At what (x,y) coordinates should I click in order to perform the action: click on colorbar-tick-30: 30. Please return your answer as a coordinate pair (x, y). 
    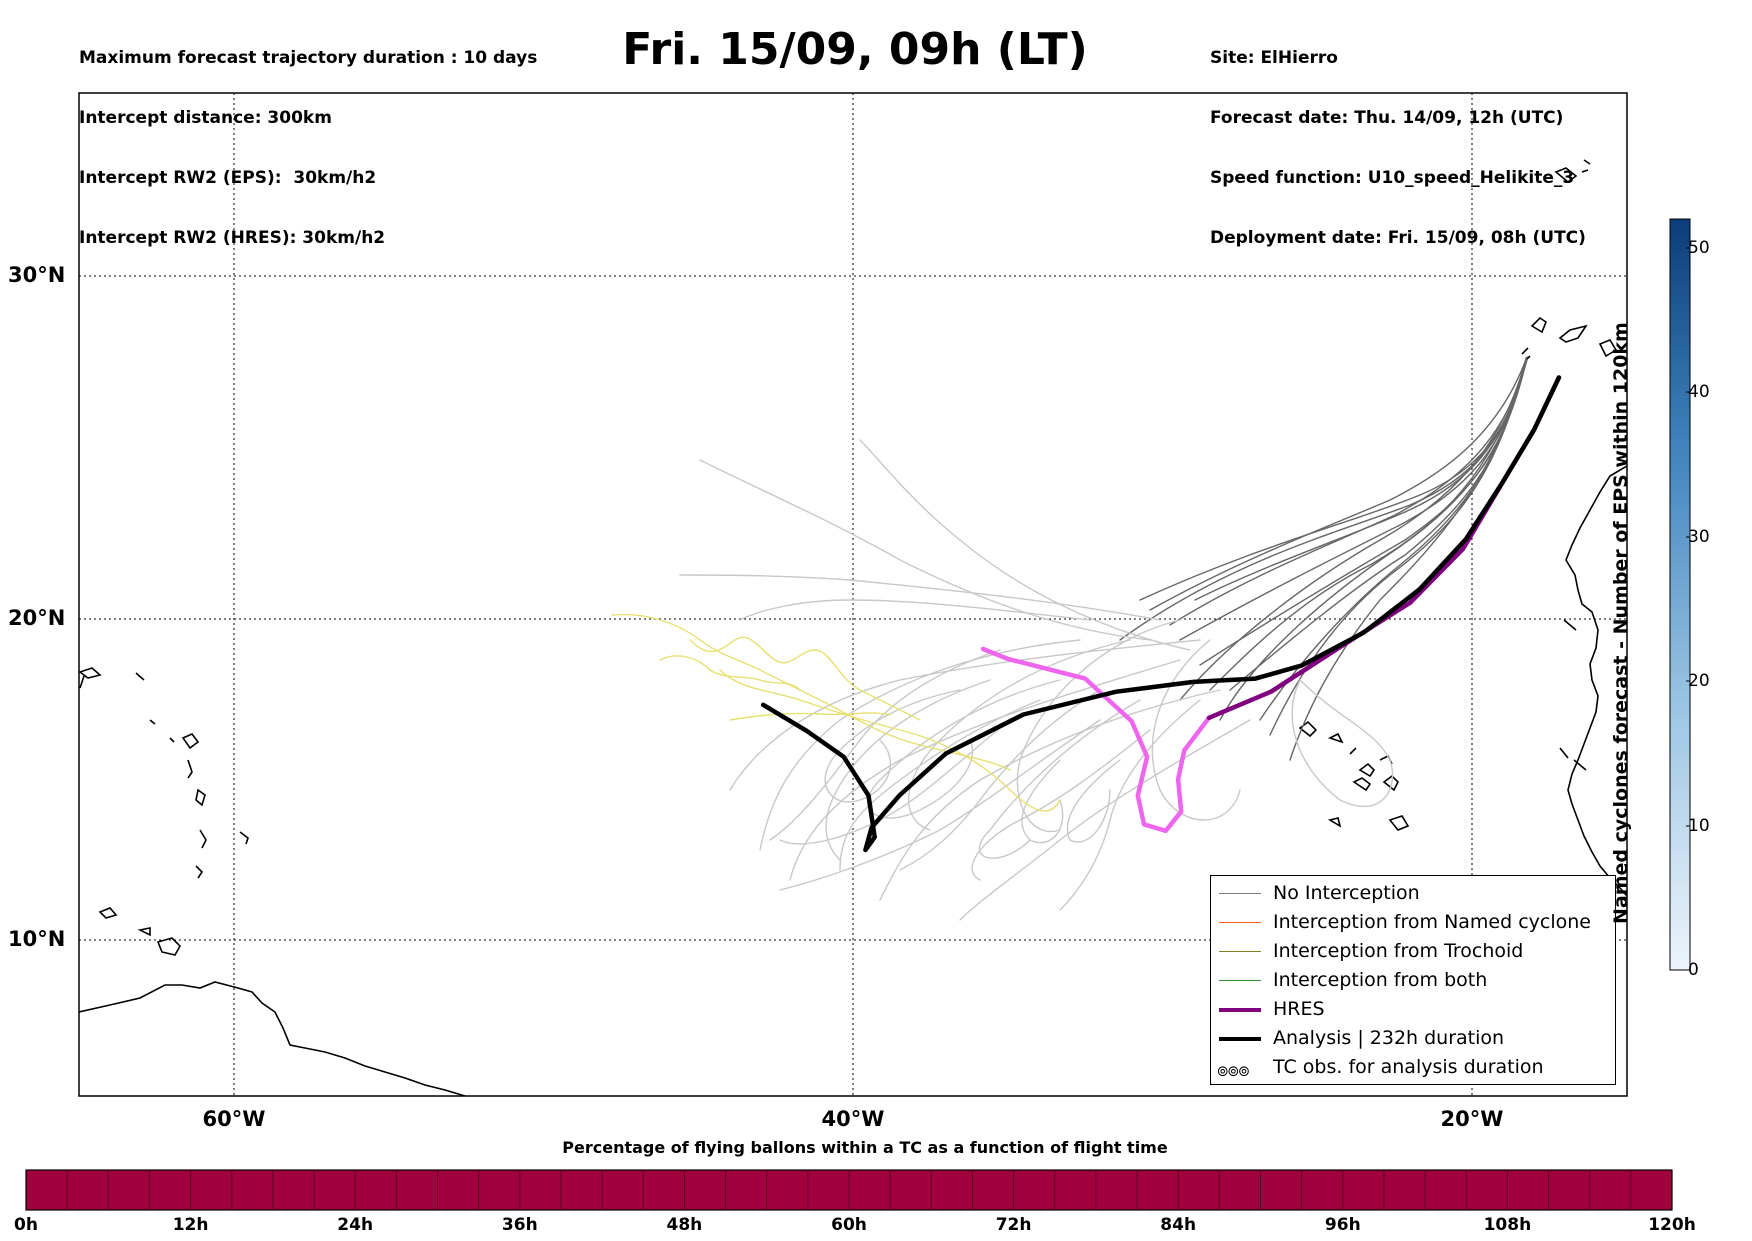
    Looking at the image, I should click on (1699, 537).